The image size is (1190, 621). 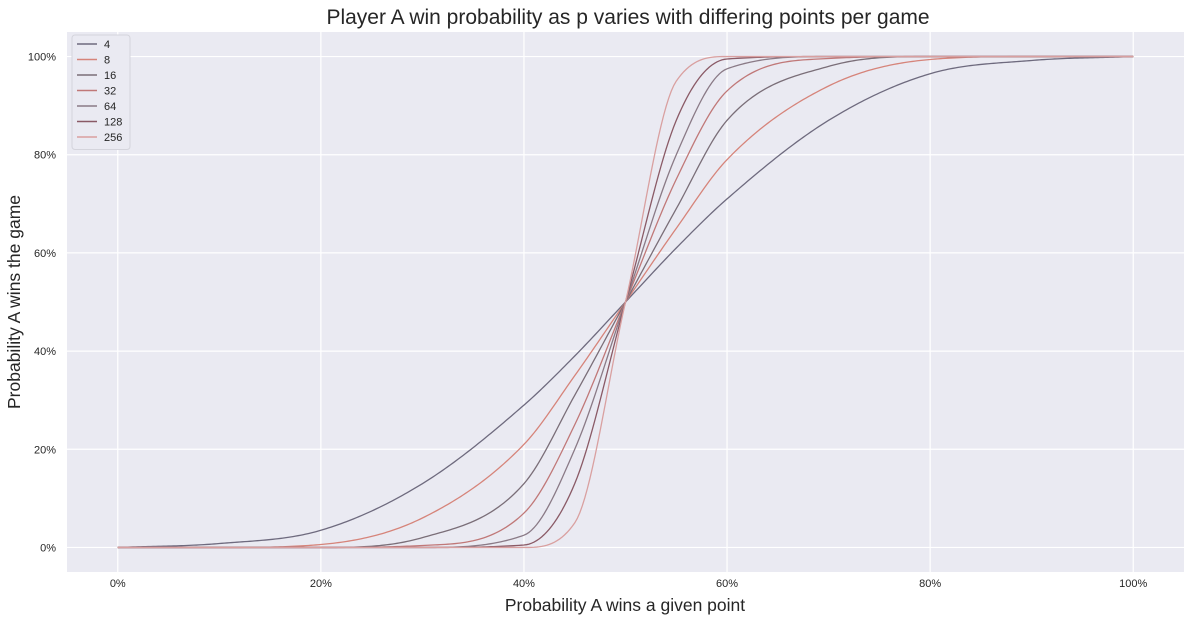 What do you see at coordinates (107, 61) in the screenshot?
I see `legend-label-8: 8` at bounding box center [107, 61].